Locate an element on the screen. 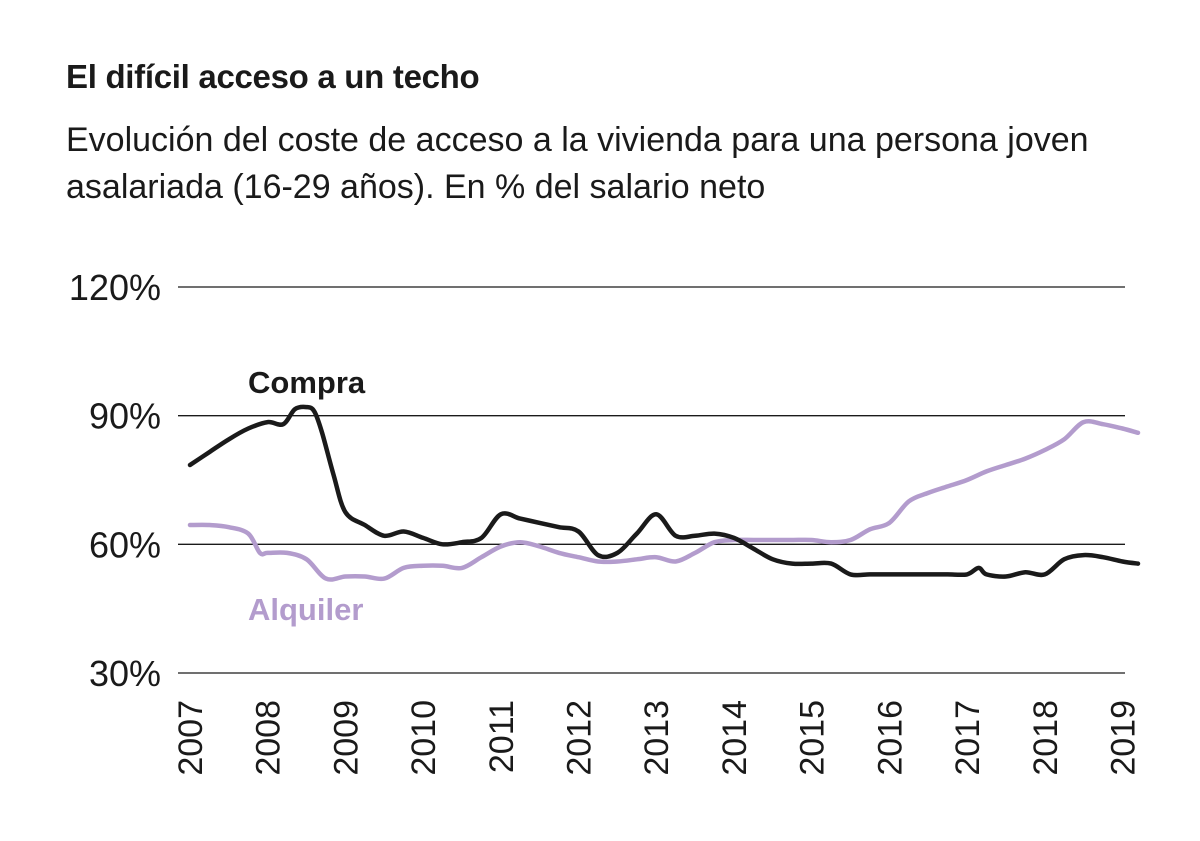 This screenshot has width=1200, height=841. y-tick-label: 60% is located at coordinates (125, 544).